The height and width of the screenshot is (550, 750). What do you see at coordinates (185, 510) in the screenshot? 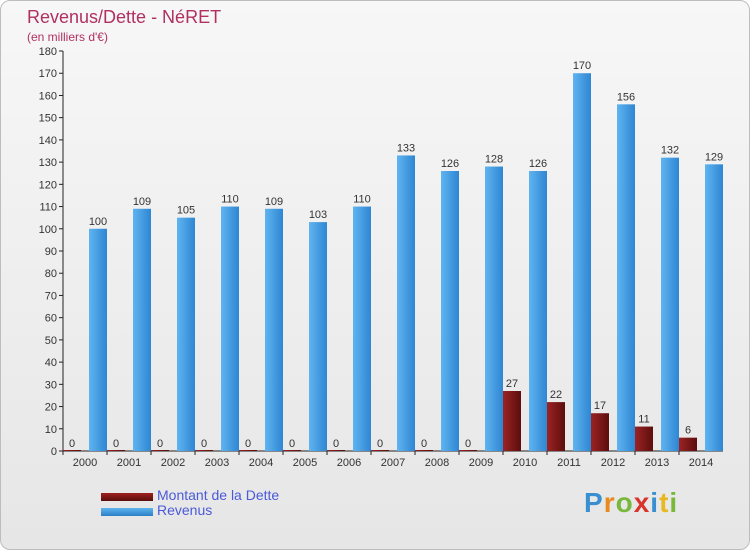
I see `legend-label-revenus: Revenus` at bounding box center [185, 510].